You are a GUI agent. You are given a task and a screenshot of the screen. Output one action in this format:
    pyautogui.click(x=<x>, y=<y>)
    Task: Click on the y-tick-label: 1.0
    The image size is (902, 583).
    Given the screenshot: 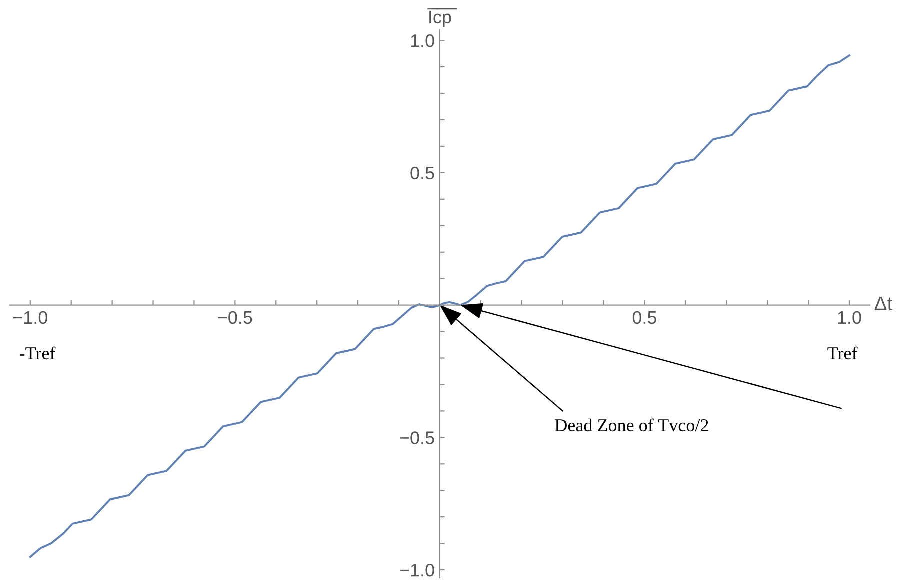 What is the action you would take?
    pyautogui.click(x=422, y=41)
    